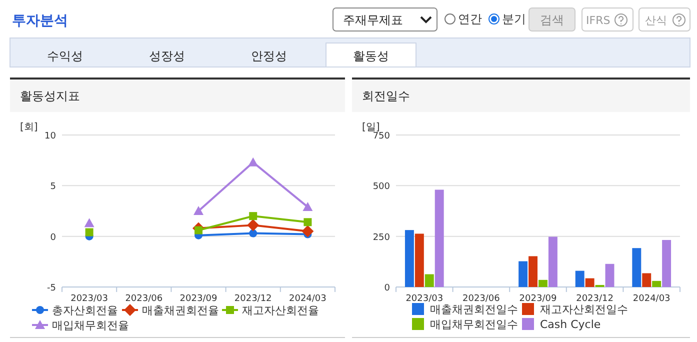  I want to click on legend-label: 매입채무회전율, so click(90, 325).